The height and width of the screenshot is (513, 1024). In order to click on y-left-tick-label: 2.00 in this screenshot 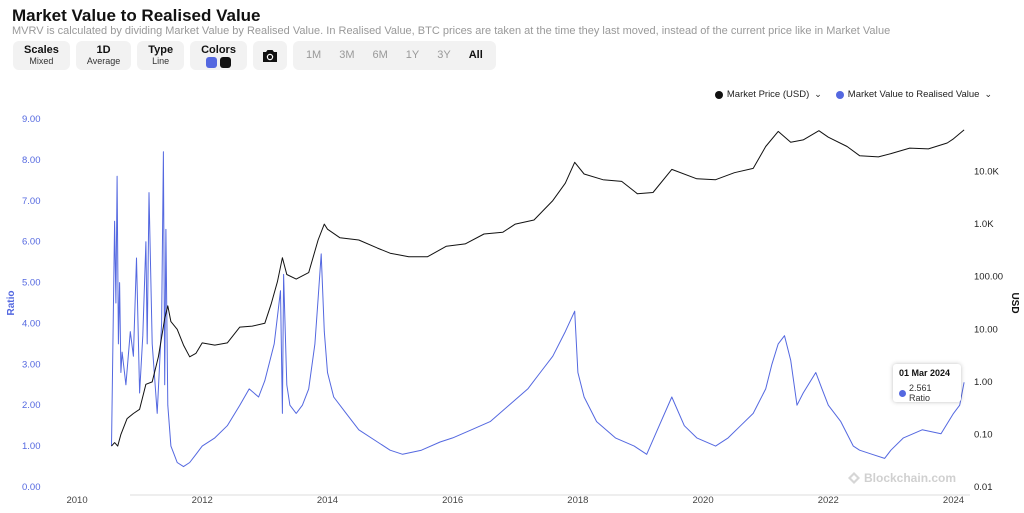, I will do `click(31, 405)`.